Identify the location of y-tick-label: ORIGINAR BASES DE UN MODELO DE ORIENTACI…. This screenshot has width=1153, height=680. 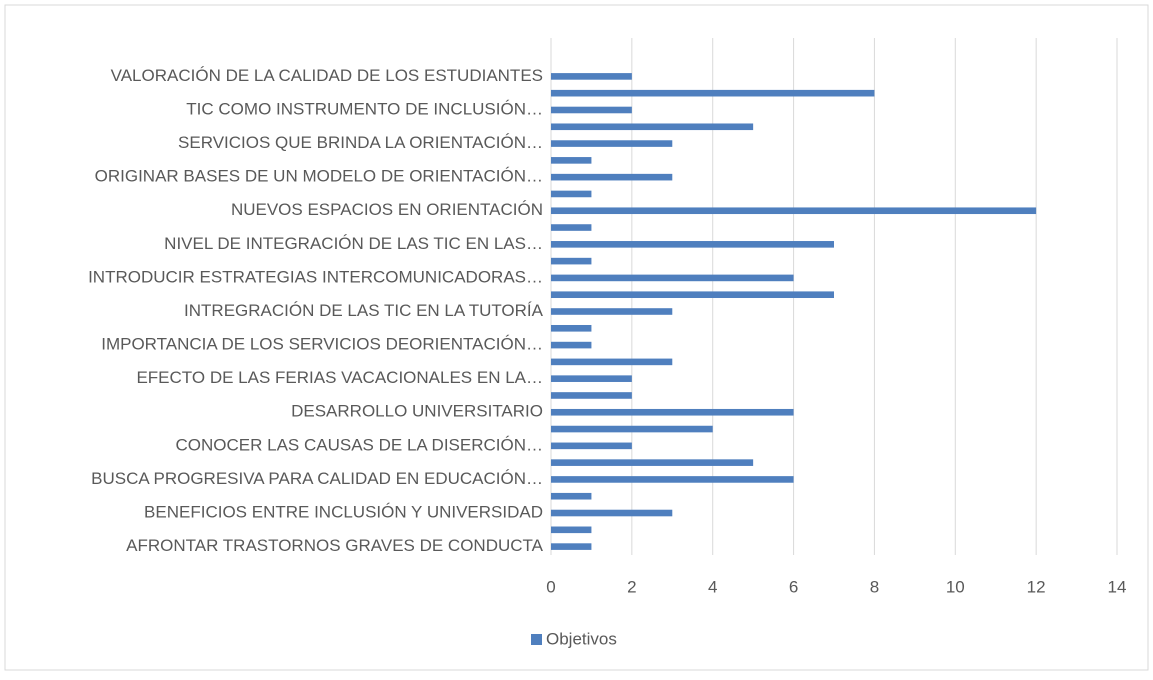
(319, 176).